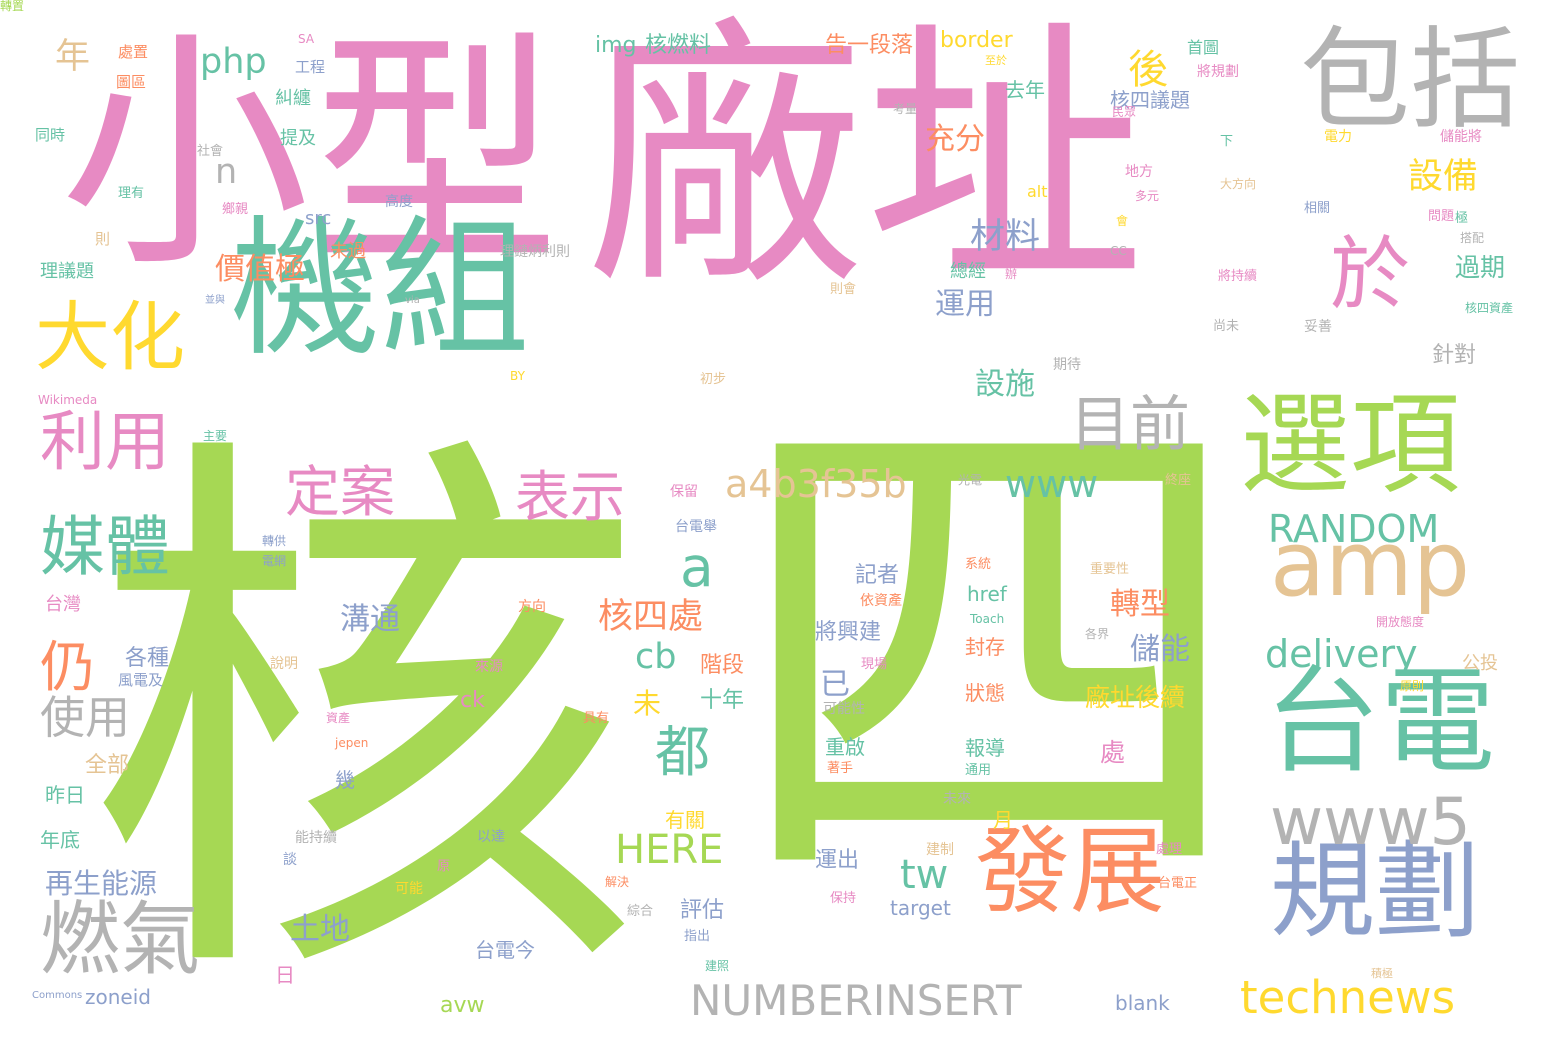 The image size is (1548, 1052). What do you see at coordinates (697, 936) in the screenshot?
I see `word-150: 指出` at bounding box center [697, 936].